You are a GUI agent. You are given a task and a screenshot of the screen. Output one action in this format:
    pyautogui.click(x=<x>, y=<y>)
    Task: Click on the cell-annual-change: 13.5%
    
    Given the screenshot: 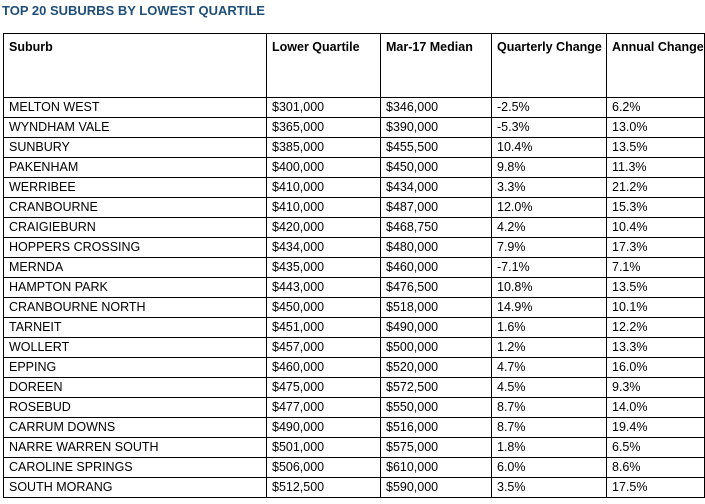 What is the action you would take?
    pyautogui.click(x=655, y=147)
    